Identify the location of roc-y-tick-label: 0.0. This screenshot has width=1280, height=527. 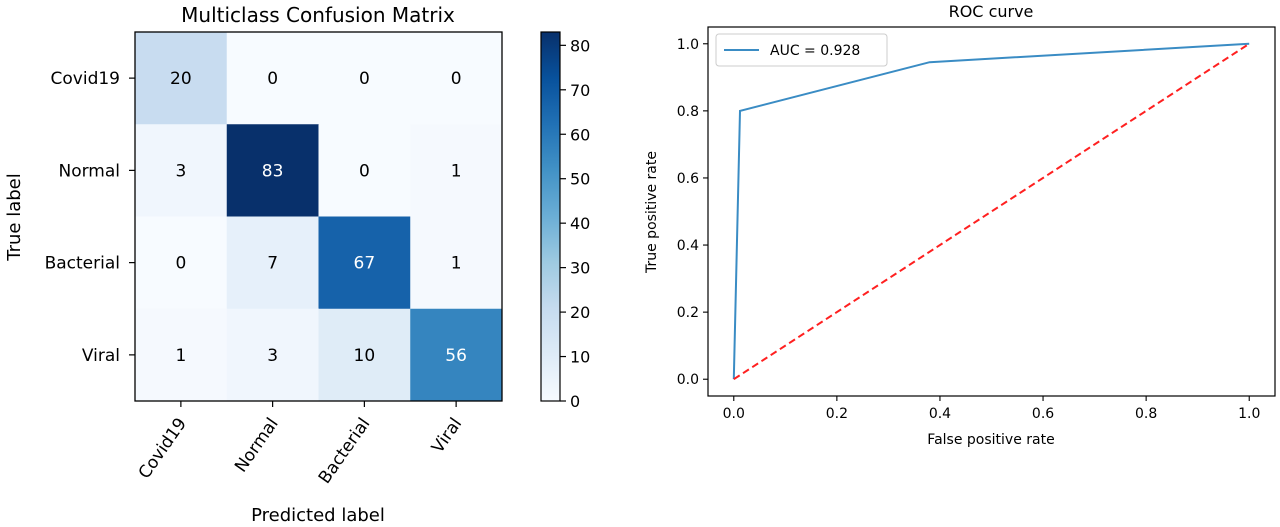
(688, 380).